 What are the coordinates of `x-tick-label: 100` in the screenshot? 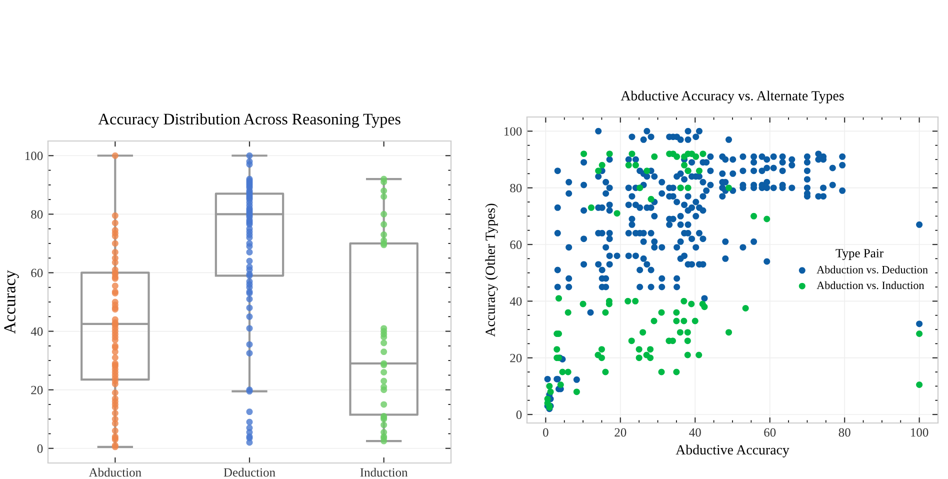 It's located at (919, 432).